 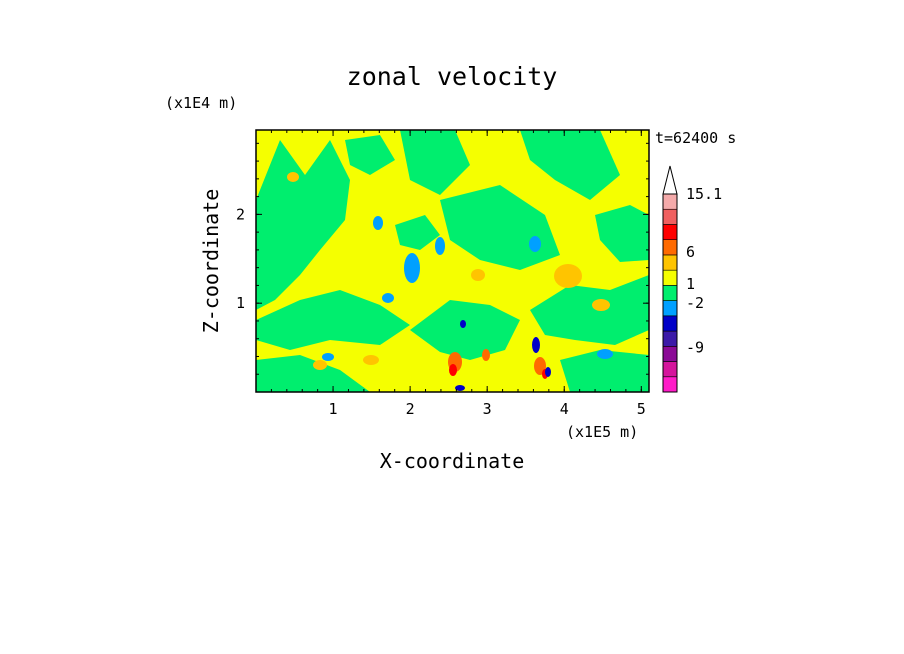 What do you see at coordinates (487, 409) in the screenshot?
I see `x-tick-label: 3` at bounding box center [487, 409].